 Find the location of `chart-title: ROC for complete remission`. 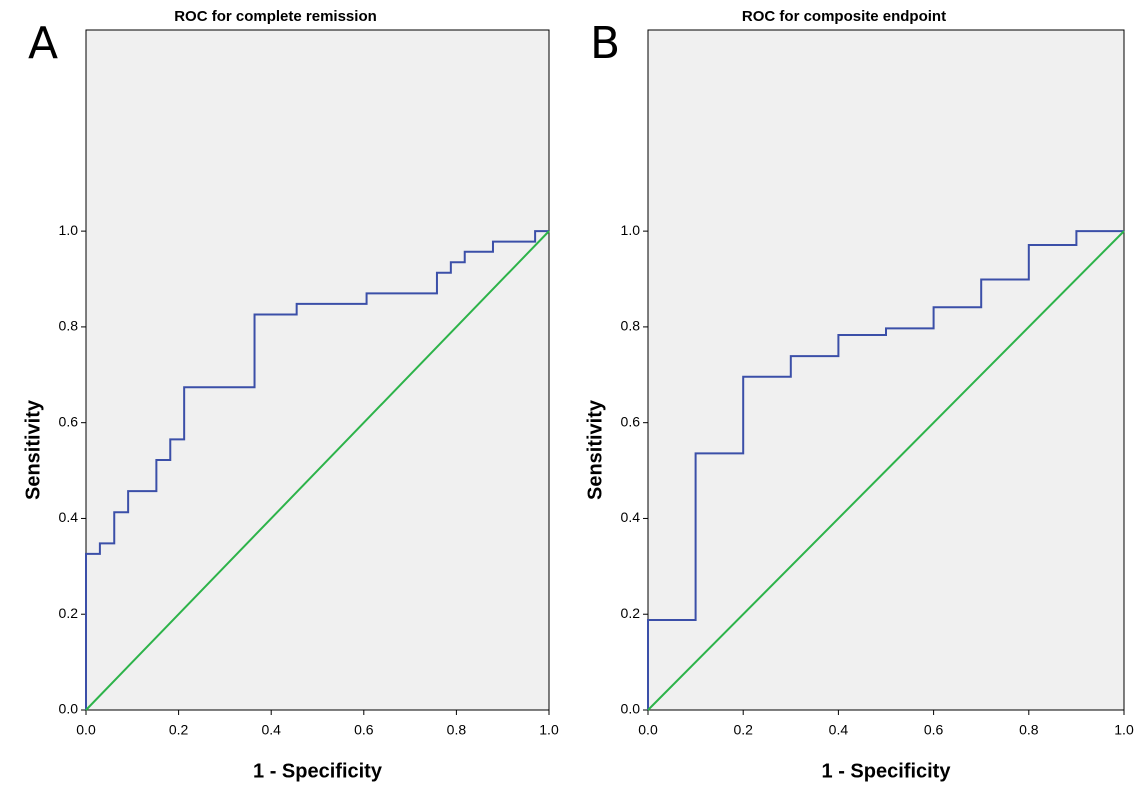

chart-title: ROC for complete remission is located at coordinates (275, 16).